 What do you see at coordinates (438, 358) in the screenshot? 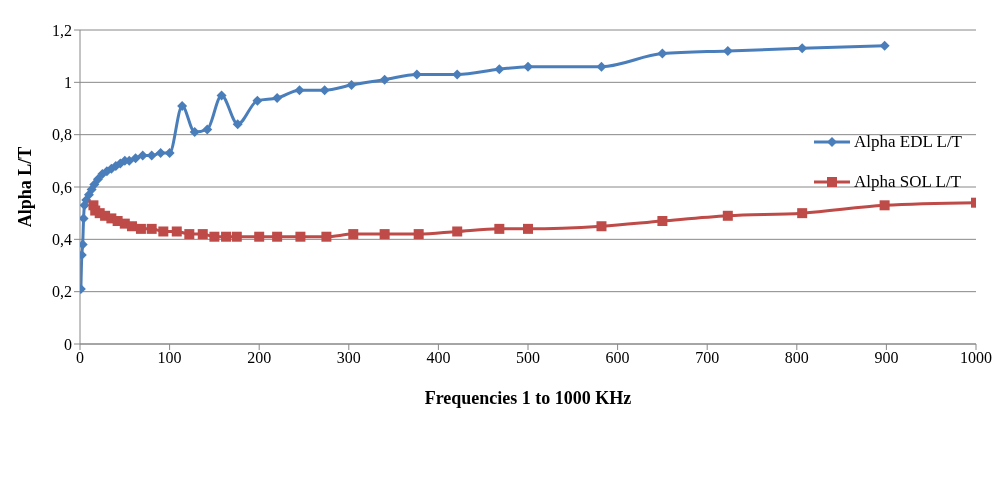
I see `x-tick-label: 400` at bounding box center [438, 358].